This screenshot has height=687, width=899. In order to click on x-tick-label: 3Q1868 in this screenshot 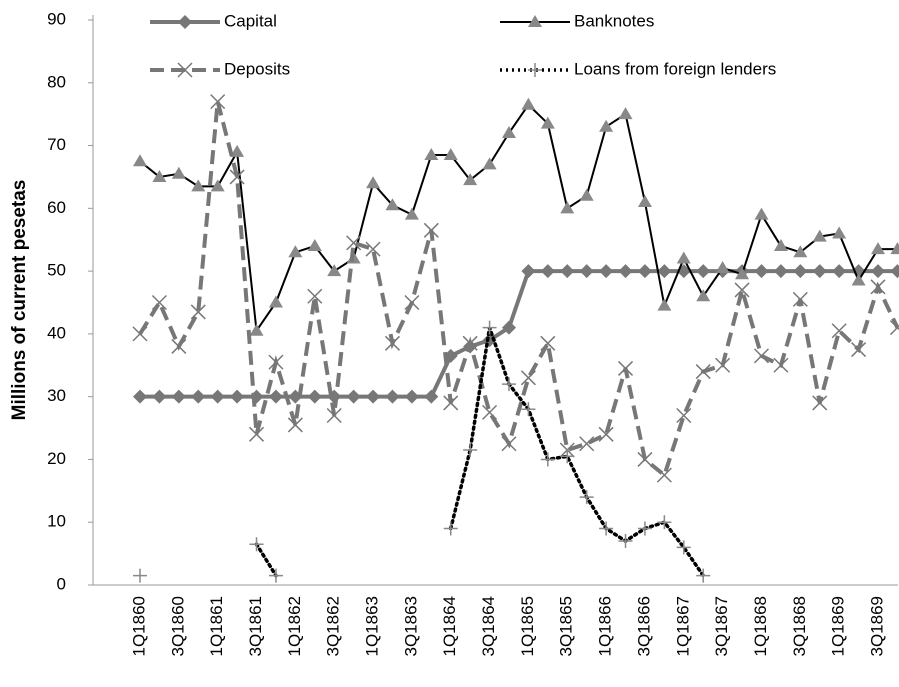, I will do `click(799, 626)`.